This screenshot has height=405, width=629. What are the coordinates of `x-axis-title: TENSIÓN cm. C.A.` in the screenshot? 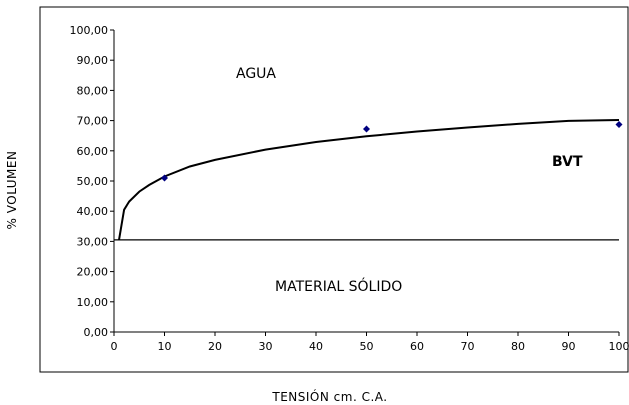 It's located at (329, 396).